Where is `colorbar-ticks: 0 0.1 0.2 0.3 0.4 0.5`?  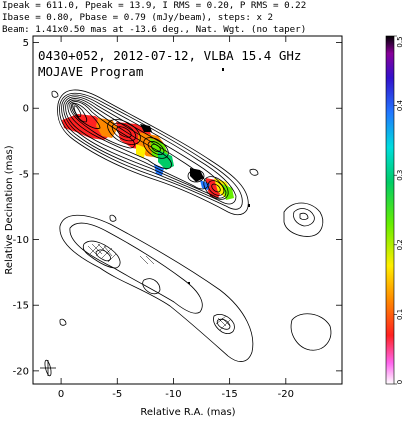
colorbar-ticks: 0 0.1 0.2 0.3 0.4 0.5 is located at coordinates (399, 210).